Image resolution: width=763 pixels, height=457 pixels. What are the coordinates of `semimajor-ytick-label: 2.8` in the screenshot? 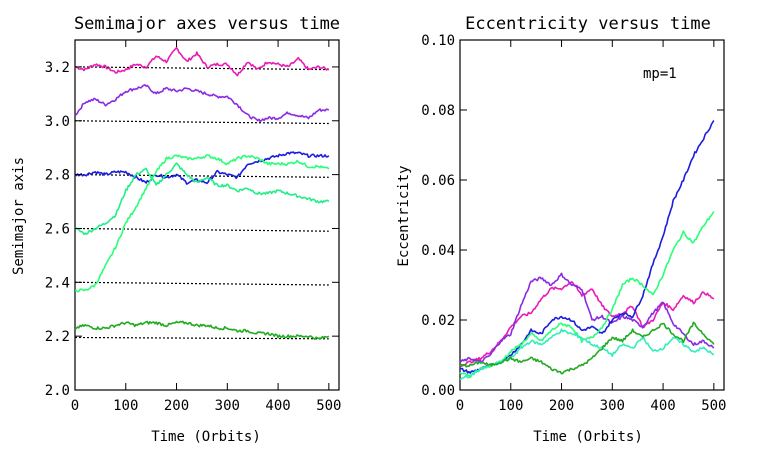 It's located at (57, 176).